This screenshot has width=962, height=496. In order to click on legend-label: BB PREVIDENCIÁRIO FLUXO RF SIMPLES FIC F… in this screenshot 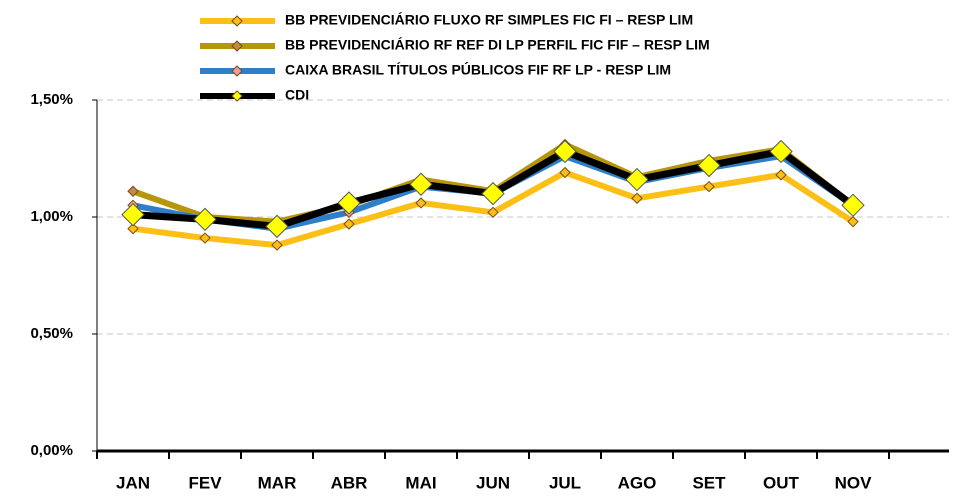, I will do `click(489, 20)`.